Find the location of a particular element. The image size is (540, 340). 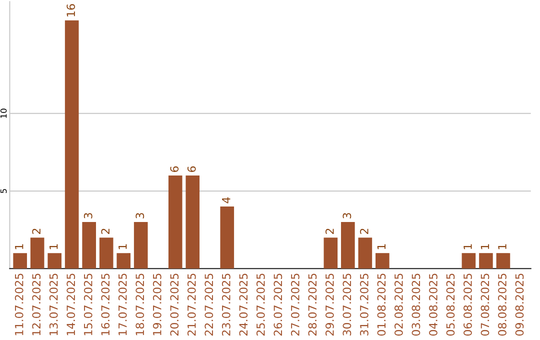

x-tick-label: 12.07.2025 is located at coordinates (36, 305).